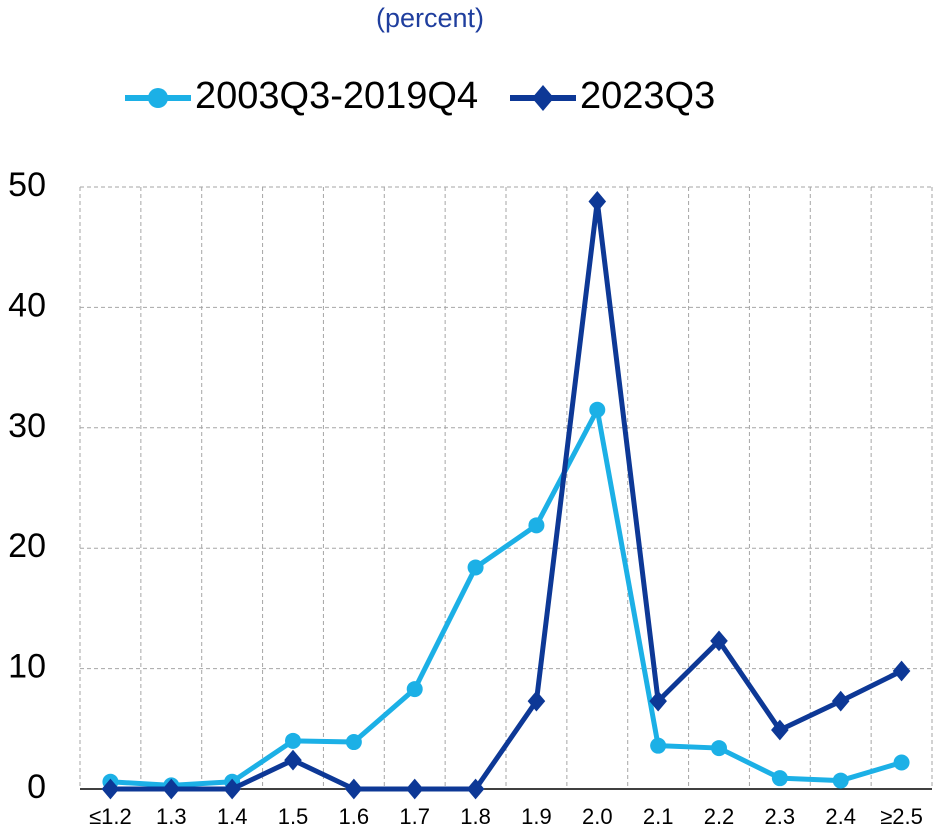 Image resolution: width=933 pixels, height=837 pixels. Describe the element at coordinates (171, 816) in the screenshot. I see `x-tick-label: 1.3` at that location.